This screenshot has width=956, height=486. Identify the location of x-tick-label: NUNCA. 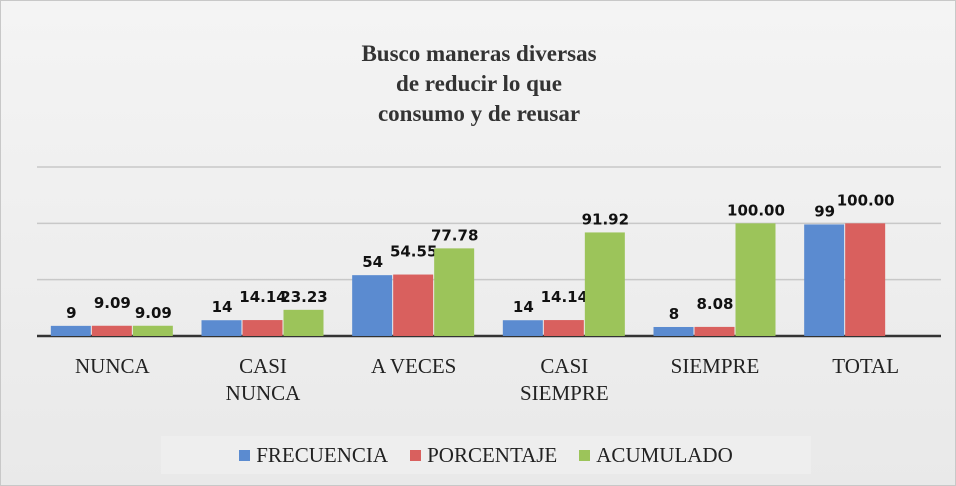
(112, 366).